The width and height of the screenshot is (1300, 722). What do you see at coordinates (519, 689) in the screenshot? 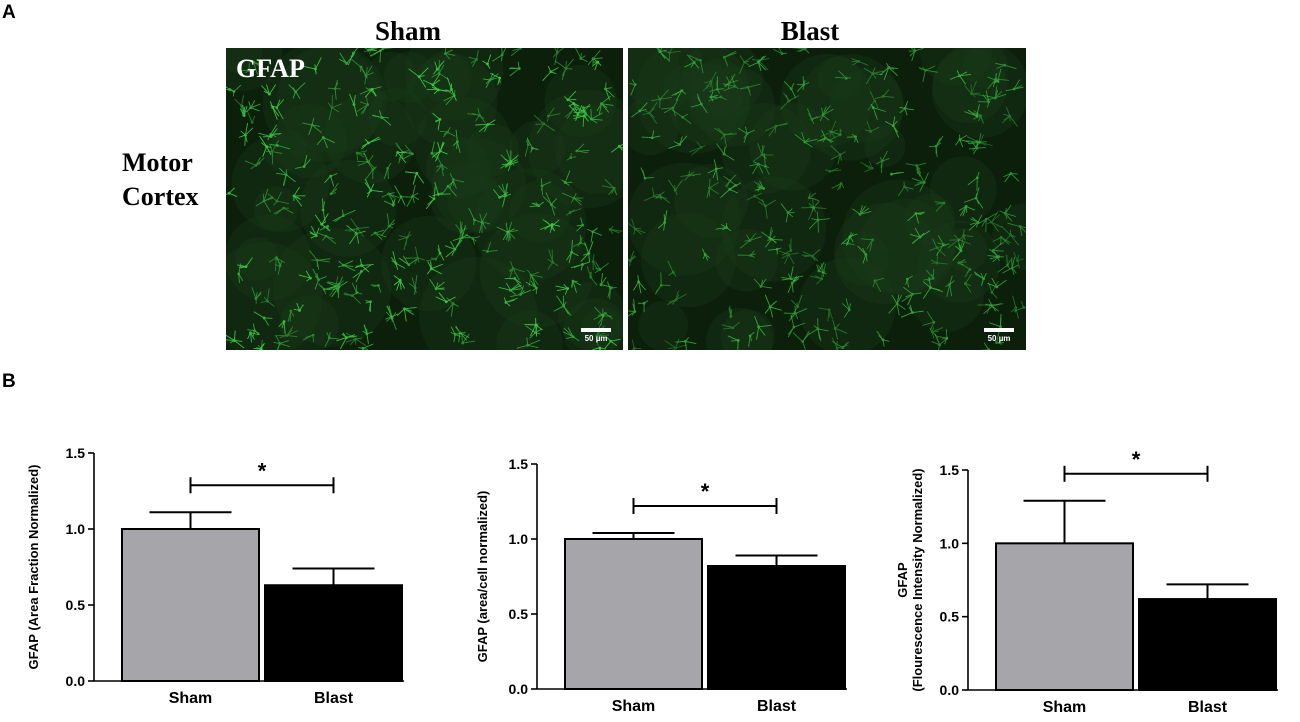
I see `y-tick-label: 0.0` at bounding box center [519, 689].